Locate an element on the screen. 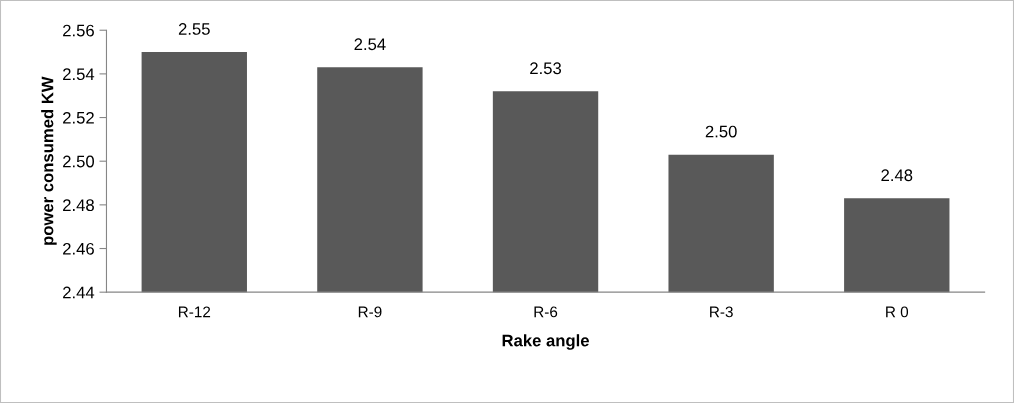 This screenshot has height=403, width=1014. x-tick-label: R-9 is located at coordinates (370, 312).